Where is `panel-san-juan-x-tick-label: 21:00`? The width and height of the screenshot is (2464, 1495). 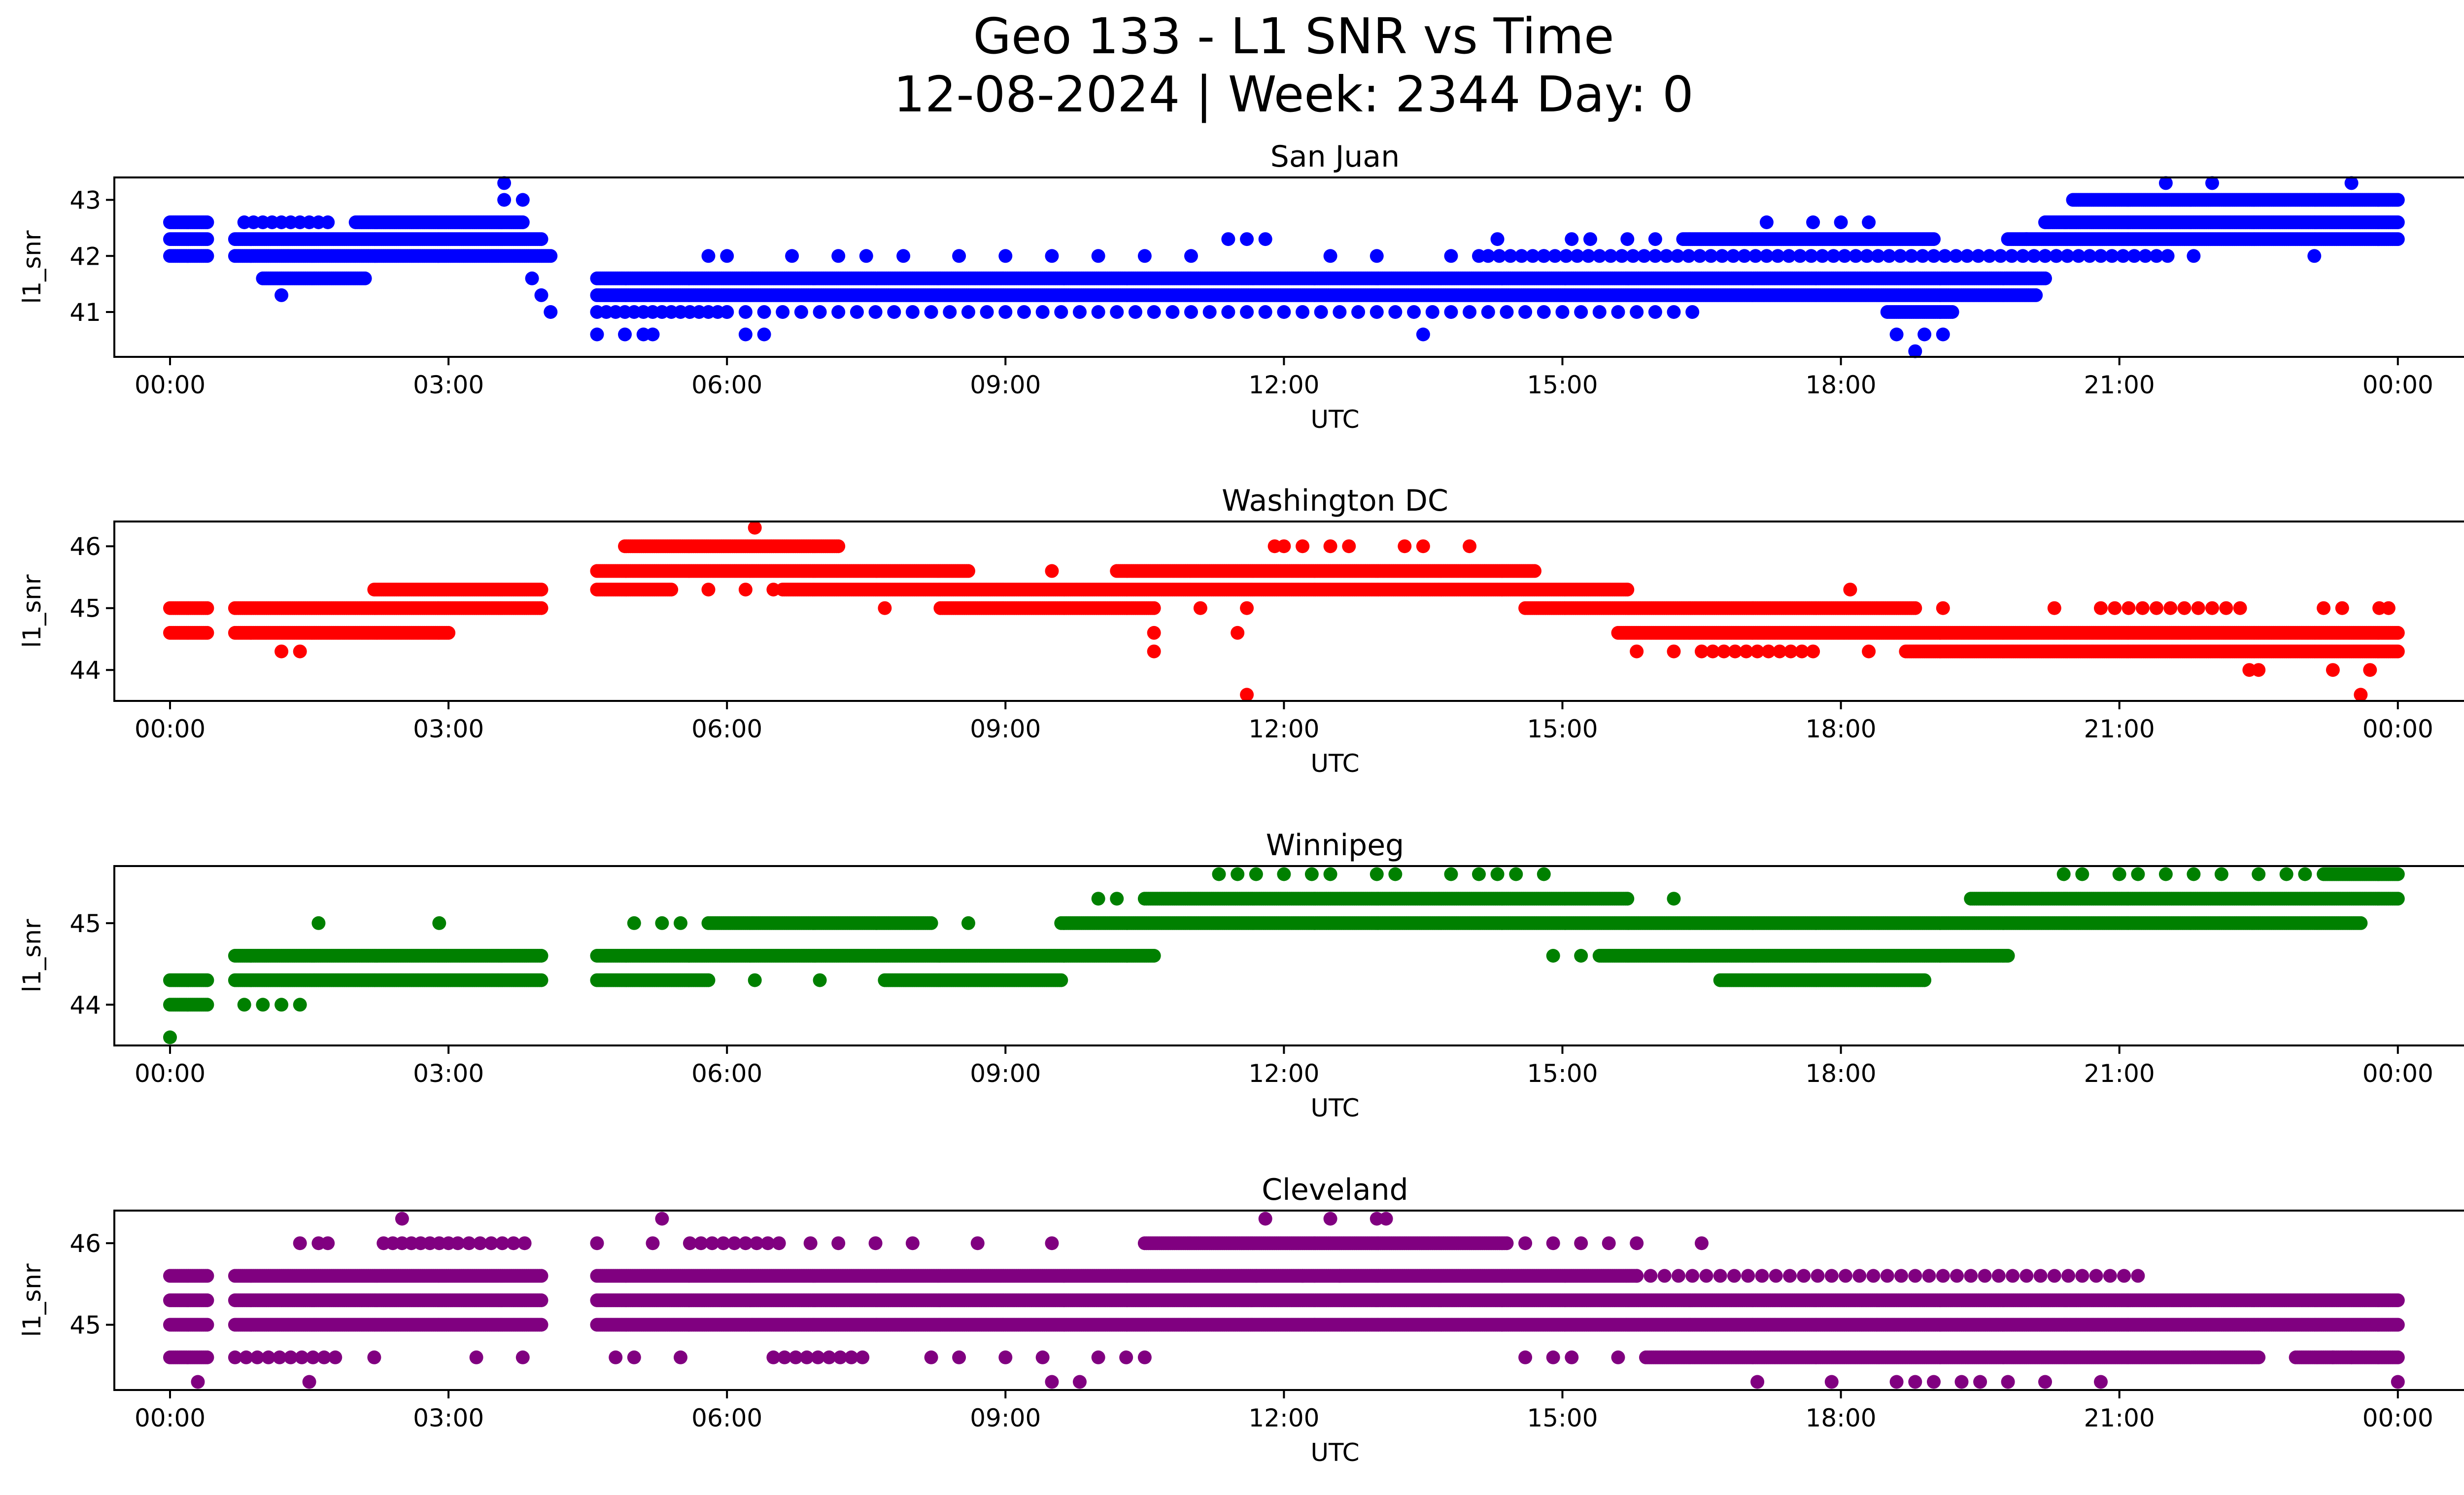 panel-san-juan-x-tick-label: 21:00 is located at coordinates (2119, 385).